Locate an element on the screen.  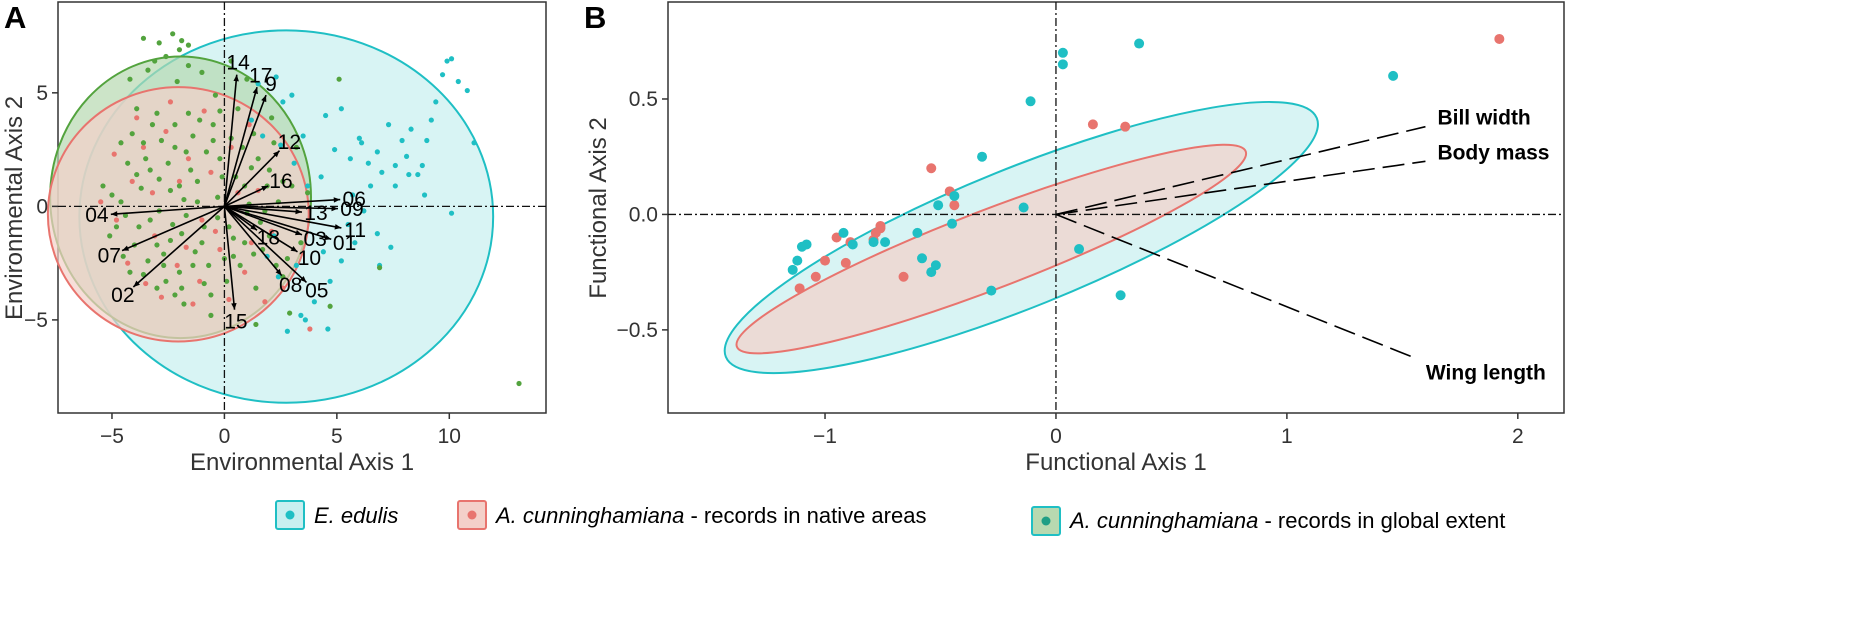
panel-a-points is located at coordinates (310, 209).